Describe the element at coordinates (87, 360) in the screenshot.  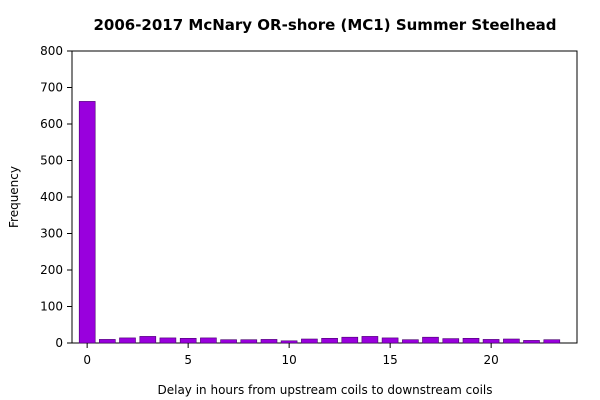
I see `x-tick-label: 0` at that location.